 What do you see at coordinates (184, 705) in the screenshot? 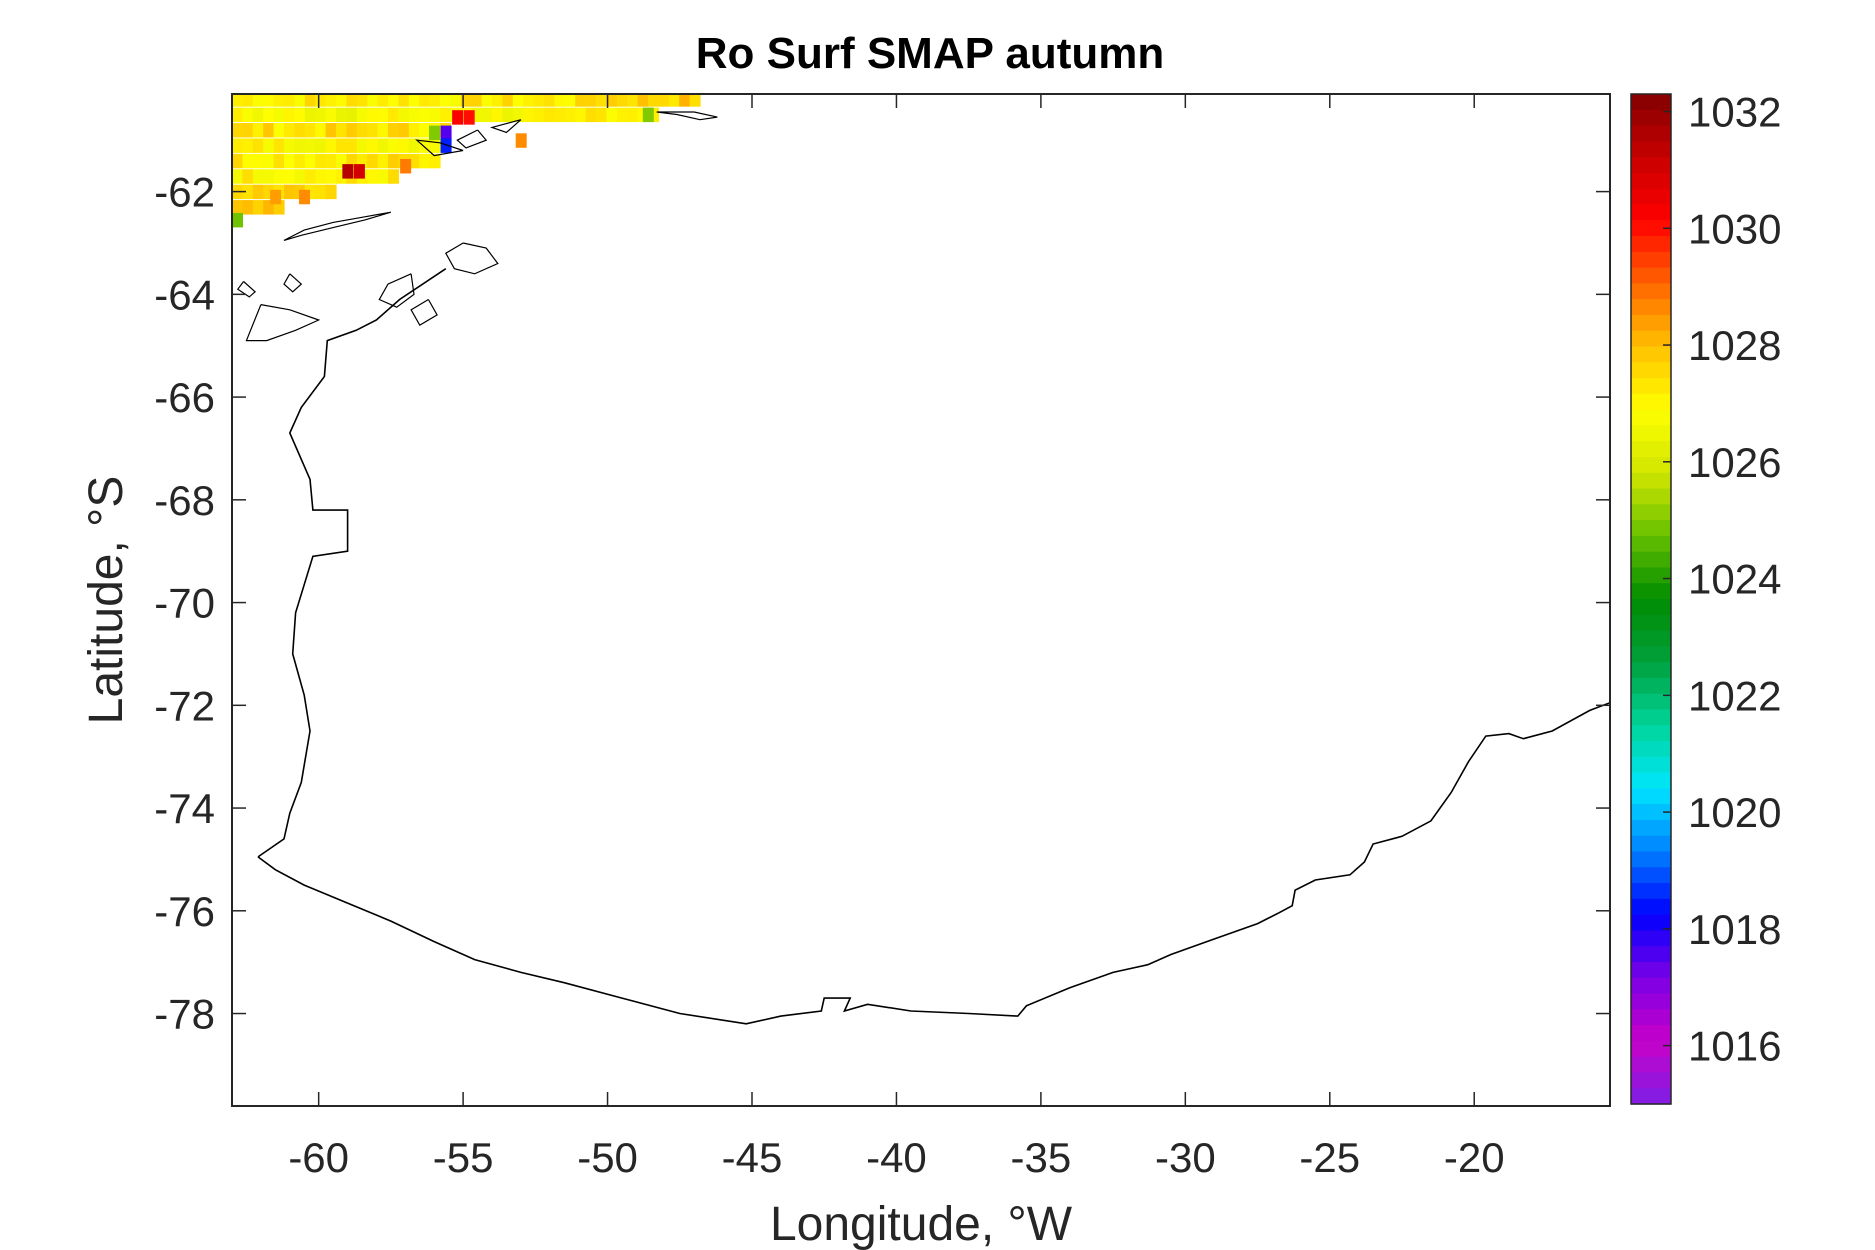
I see `y-tick-label: -72` at bounding box center [184, 705].